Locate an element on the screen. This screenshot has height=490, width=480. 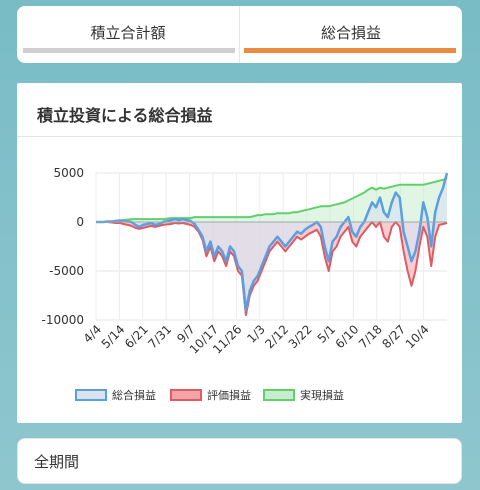
y-tick-label: -10000 is located at coordinates (62, 320).